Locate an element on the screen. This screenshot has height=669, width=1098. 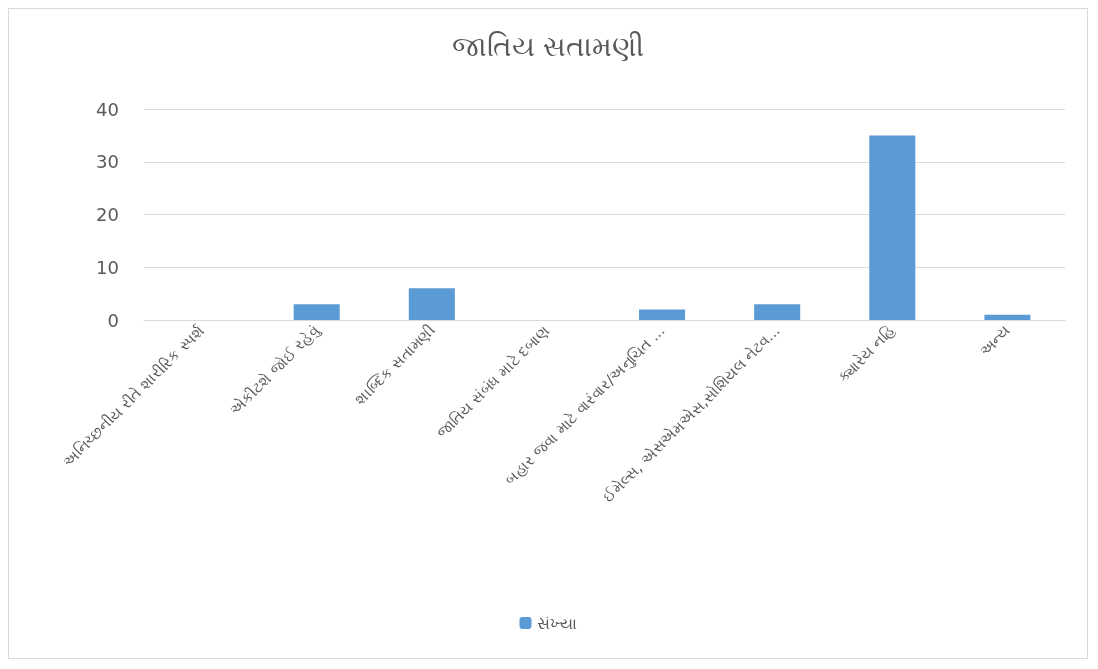
y-tick-label: 40 is located at coordinates (107, 109).